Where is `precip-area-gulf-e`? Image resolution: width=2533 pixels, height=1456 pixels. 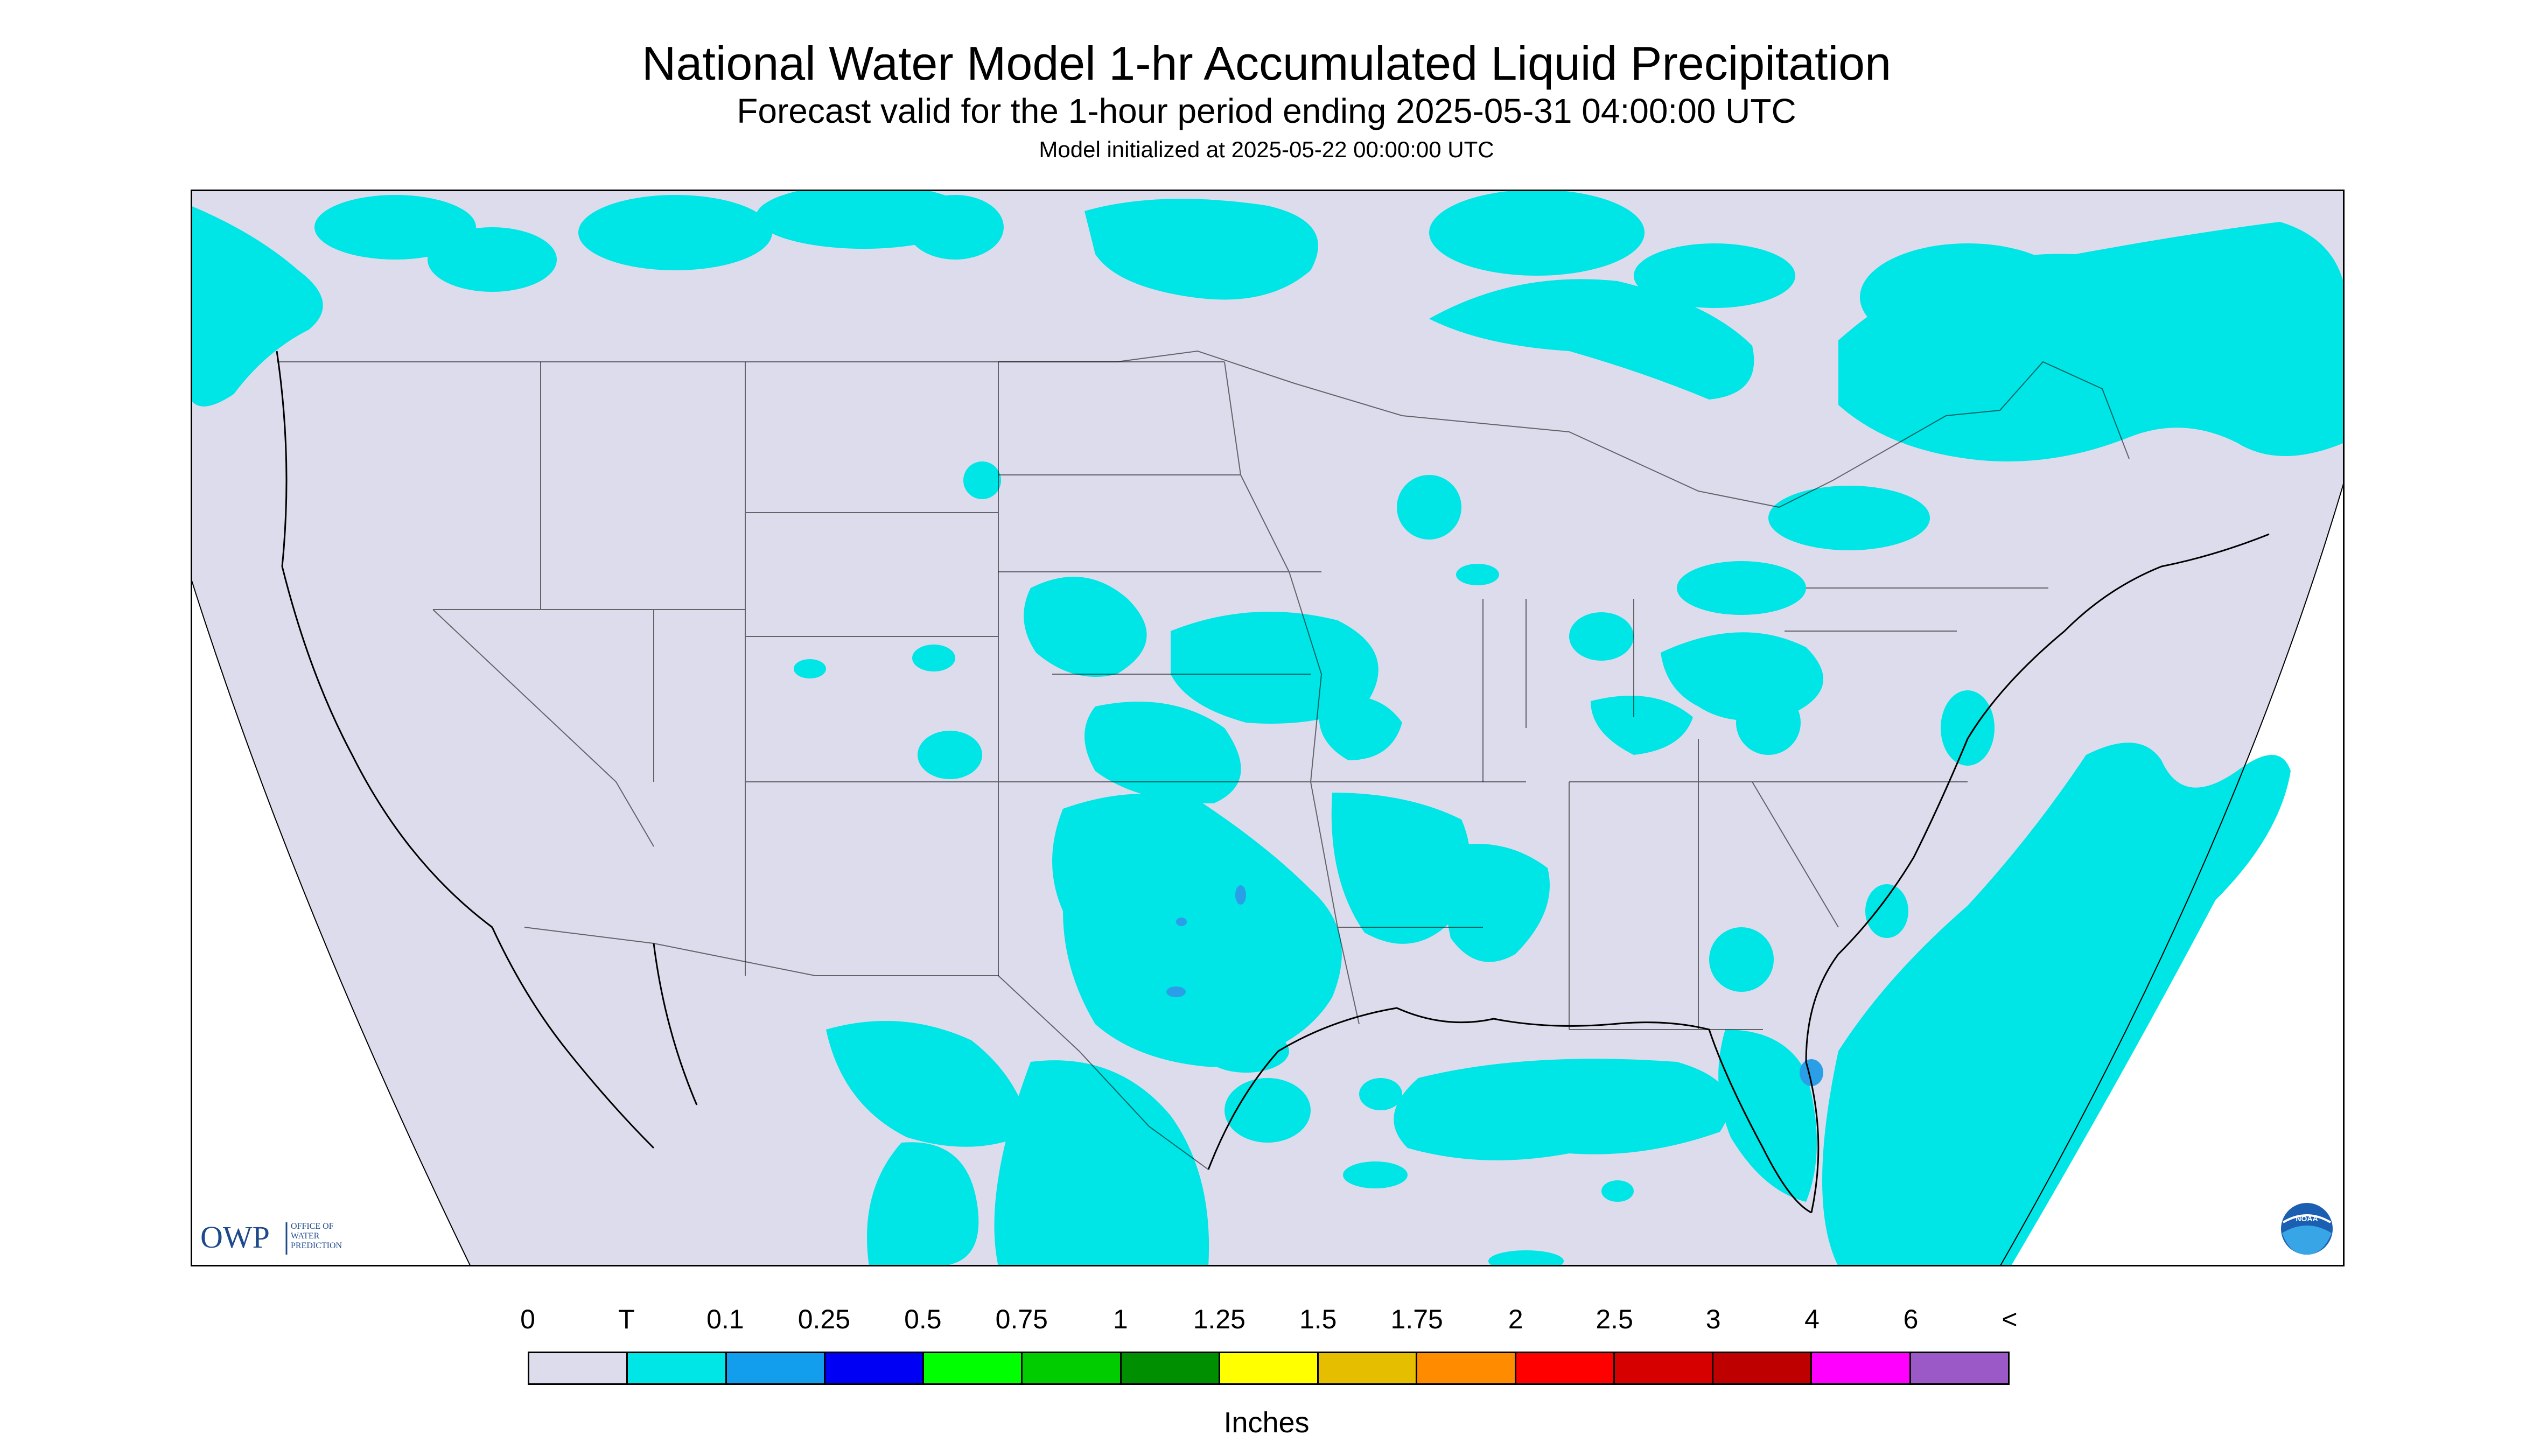
precip-area-gulf-e is located at coordinates (1617, 1191).